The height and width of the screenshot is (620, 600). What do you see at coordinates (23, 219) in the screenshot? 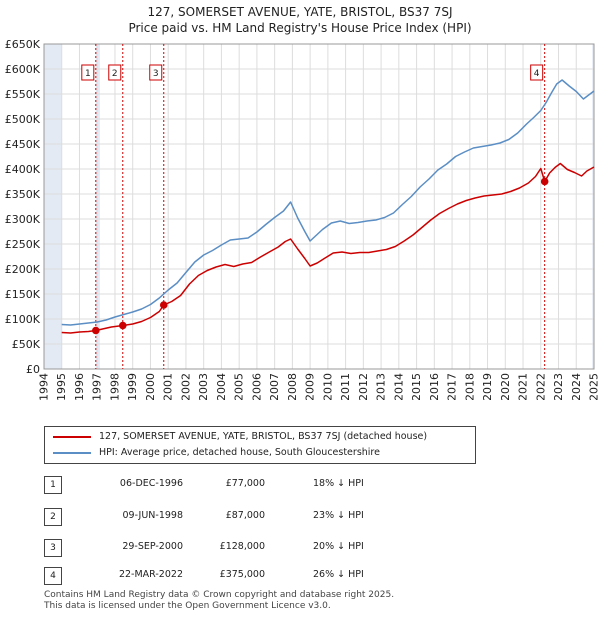
I see `y-tick-label: £300K` at bounding box center [23, 219].